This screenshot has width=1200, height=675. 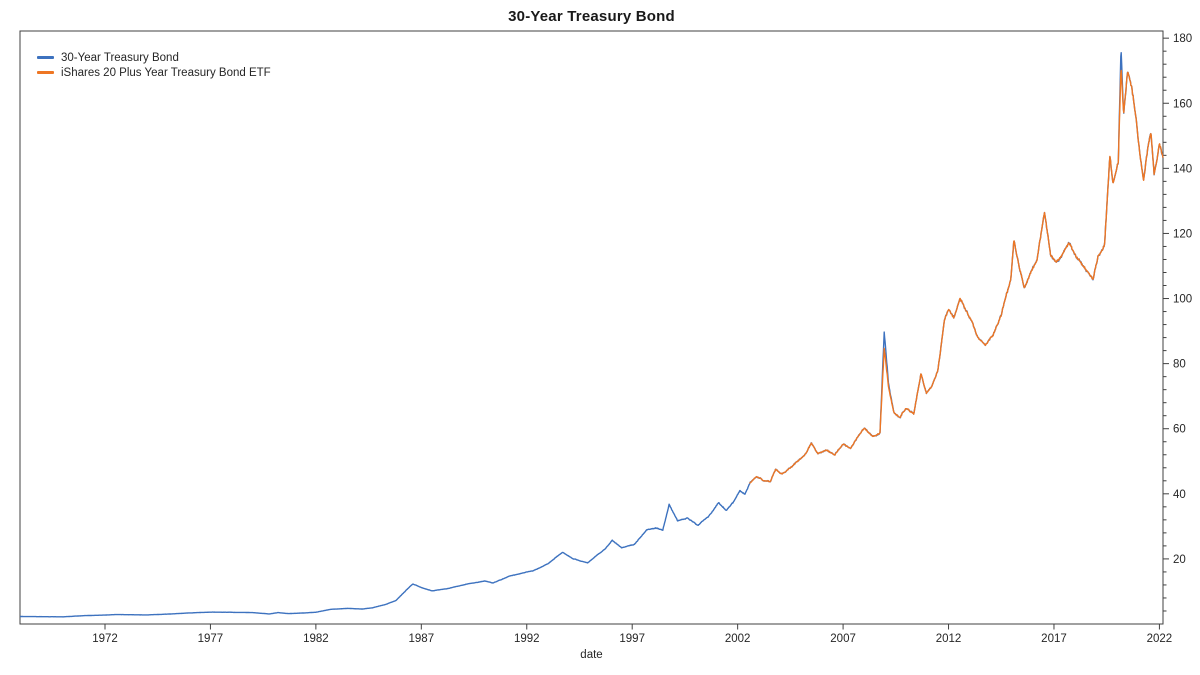 What do you see at coordinates (738, 639) in the screenshot?
I see `x-tick-label-2002: 2002` at bounding box center [738, 639].